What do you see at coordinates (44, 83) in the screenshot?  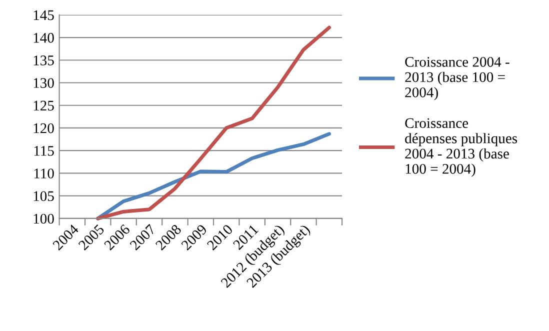 I see `y-tick-label: 130` at bounding box center [44, 83].